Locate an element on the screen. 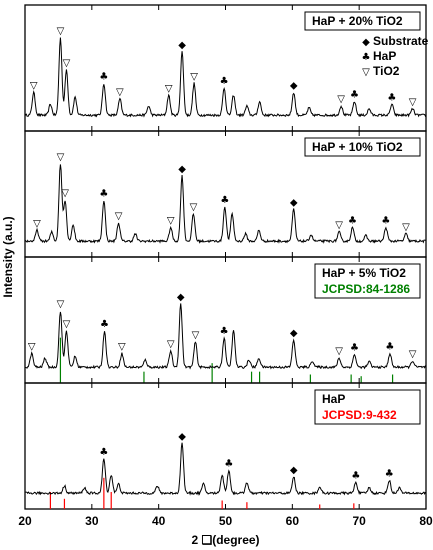 This screenshot has width=433, height=550. panel-sublabel: JCPSD:9-432 is located at coordinates (359, 415).